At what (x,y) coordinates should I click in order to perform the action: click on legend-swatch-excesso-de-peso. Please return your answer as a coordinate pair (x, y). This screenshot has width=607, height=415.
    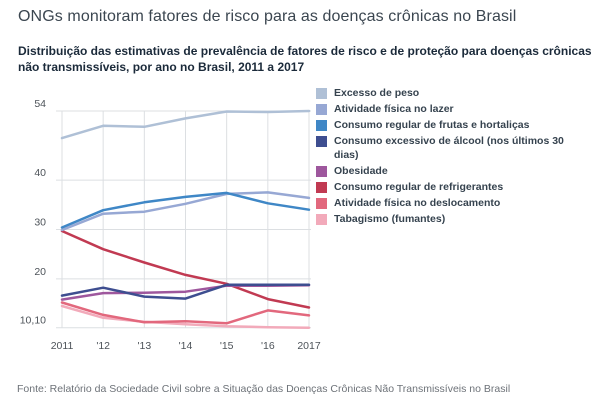
    Looking at the image, I should click on (321, 93).